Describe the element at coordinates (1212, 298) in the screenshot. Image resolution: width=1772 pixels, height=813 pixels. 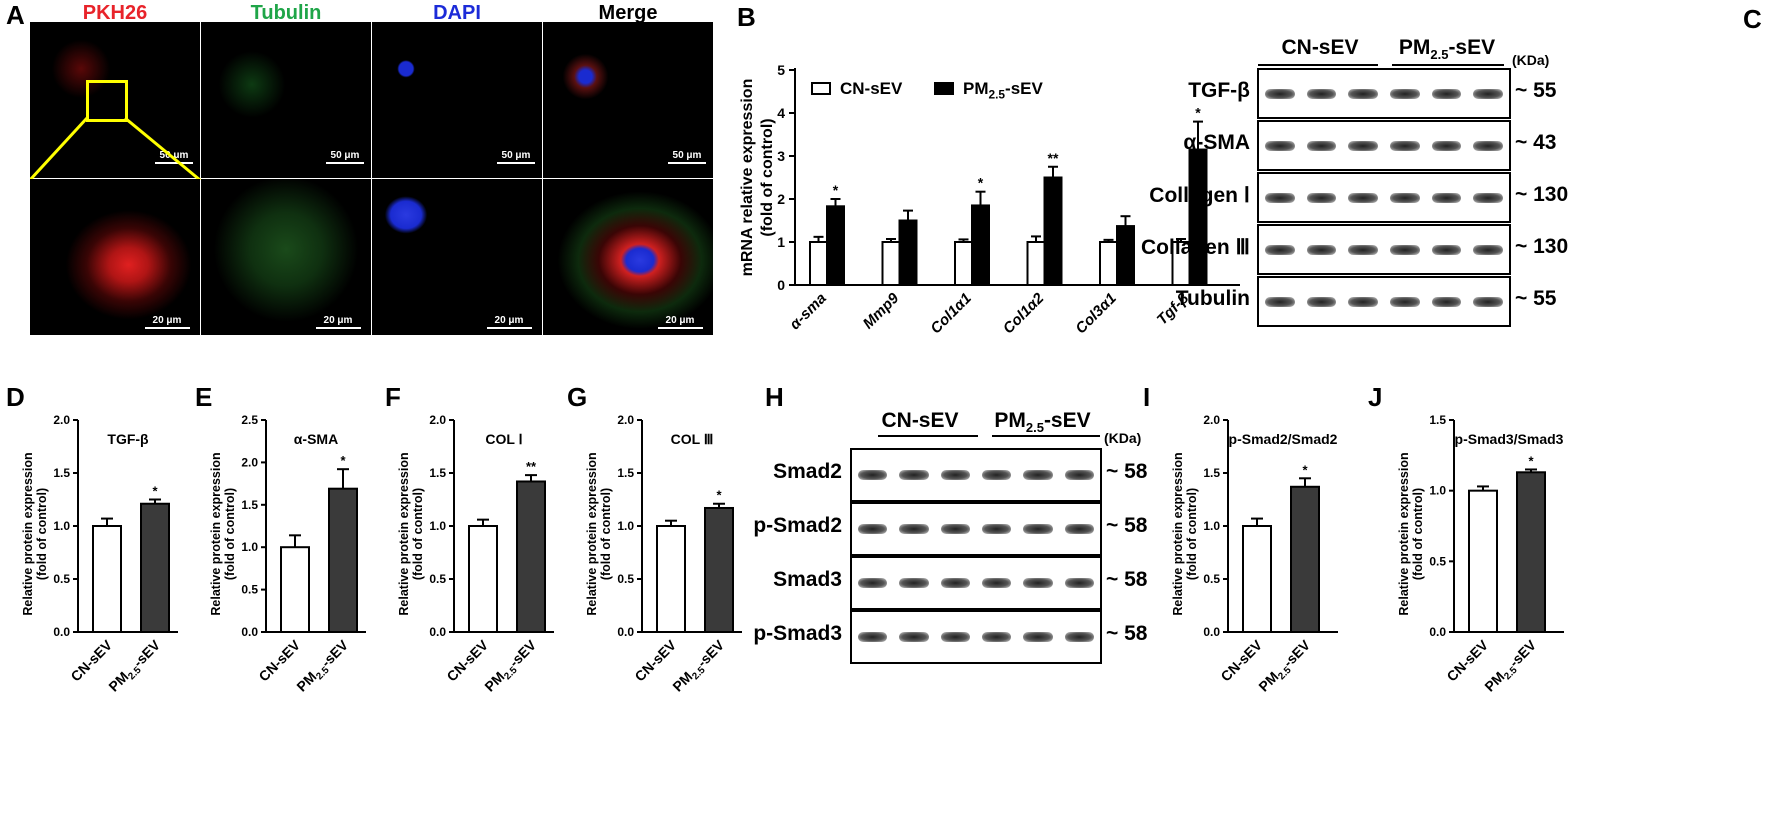
I see `blot-row-label: Tubulin` at that location.